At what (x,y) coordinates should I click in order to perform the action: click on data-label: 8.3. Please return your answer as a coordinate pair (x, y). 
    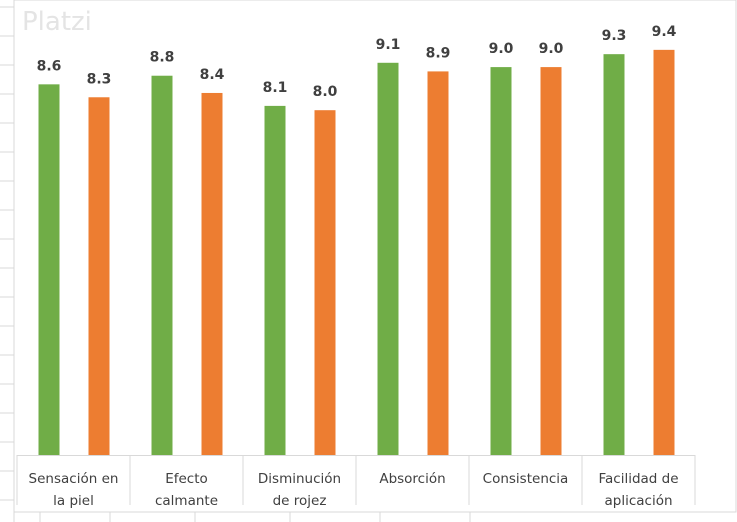
    Looking at the image, I should click on (99, 79).